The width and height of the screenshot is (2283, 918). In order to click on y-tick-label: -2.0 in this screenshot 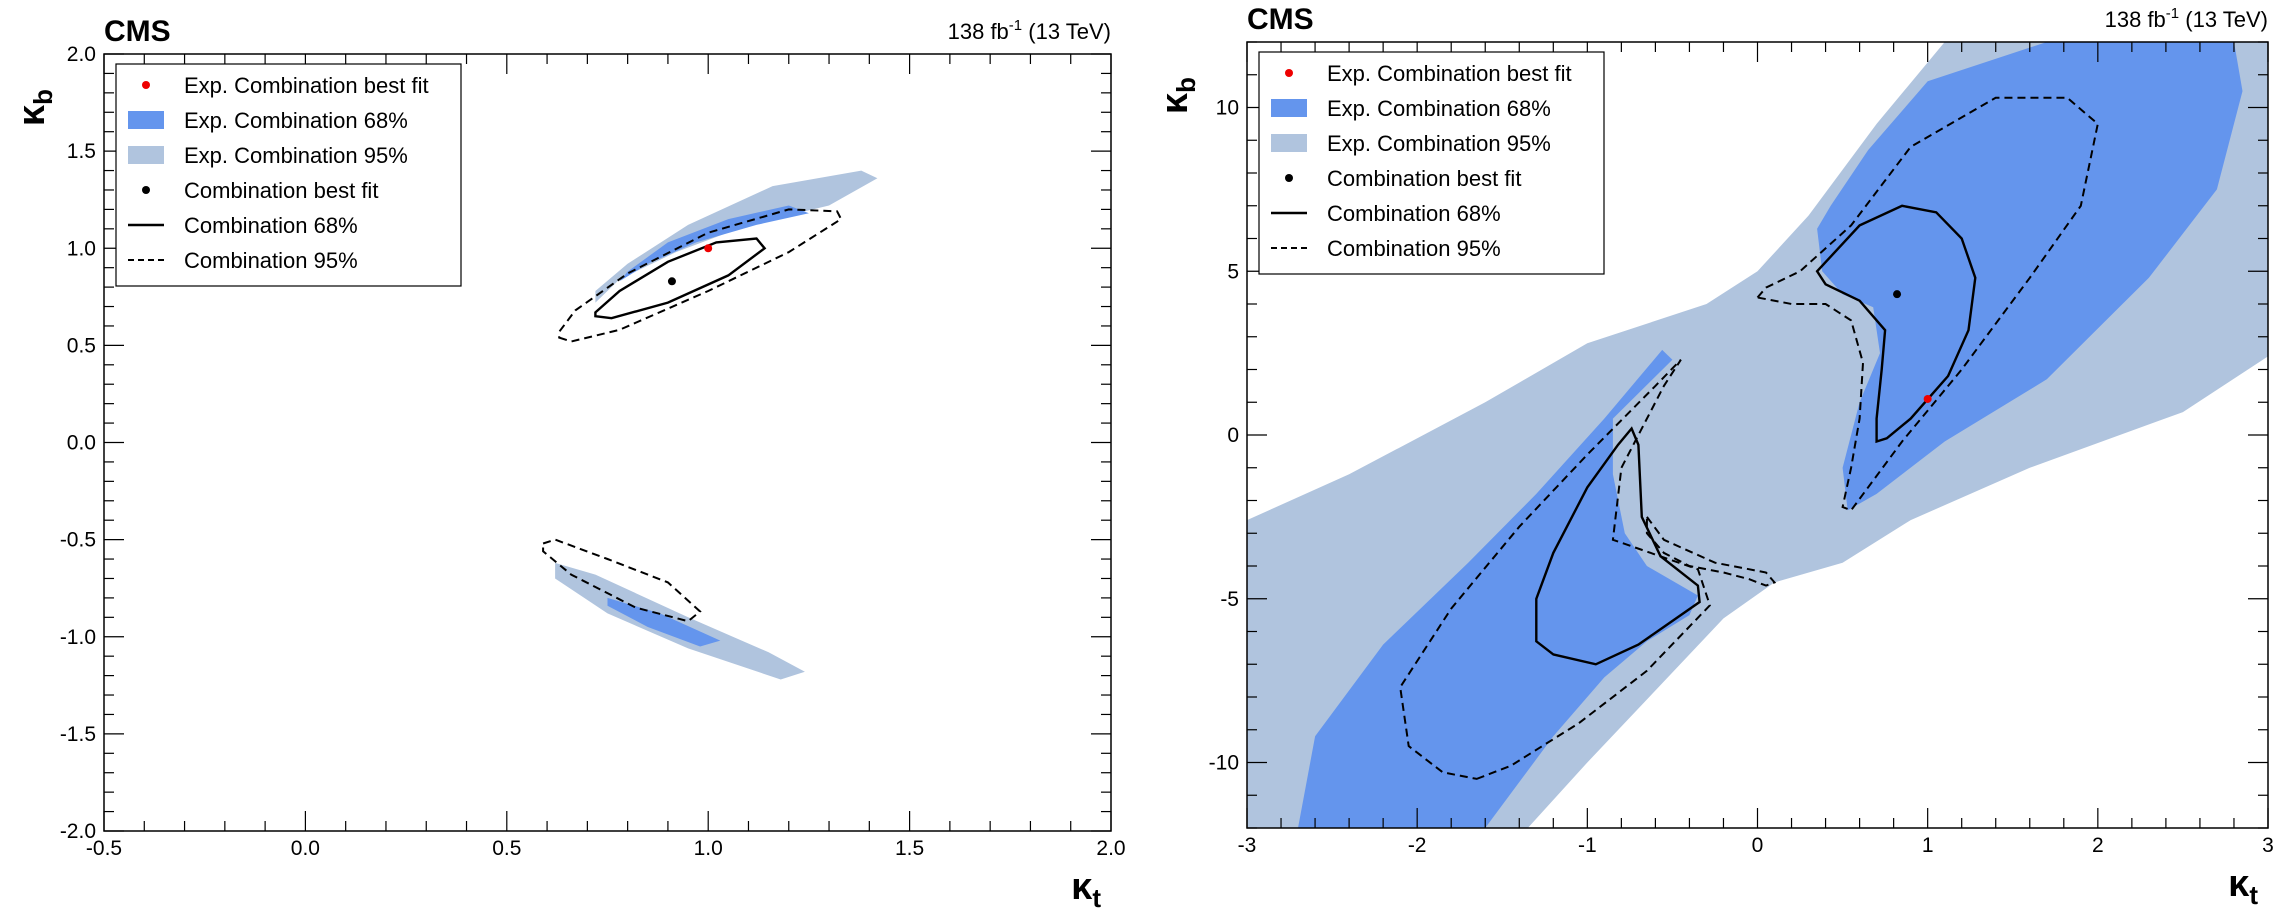, I will do `click(78, 831)`.